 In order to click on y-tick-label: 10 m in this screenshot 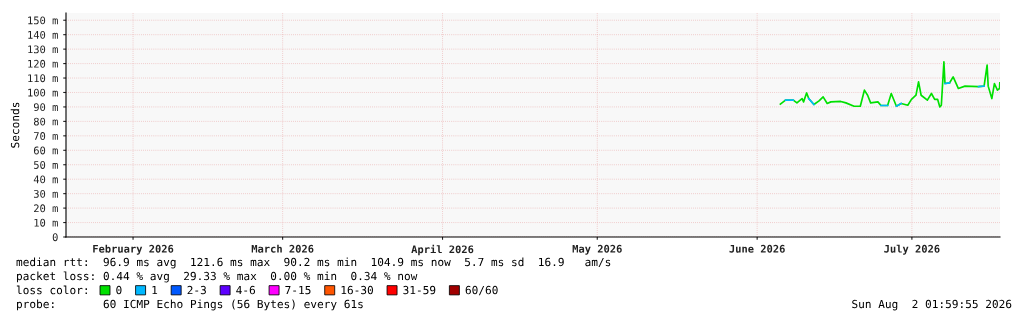, I will do `click(46, 222)`.